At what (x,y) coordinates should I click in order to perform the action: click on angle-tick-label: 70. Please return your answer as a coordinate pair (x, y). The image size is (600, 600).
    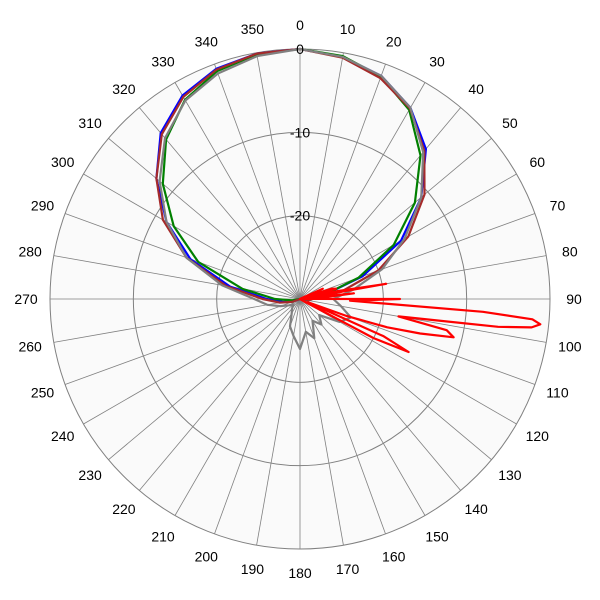
    Looking at the image, I should click on (558, 205).